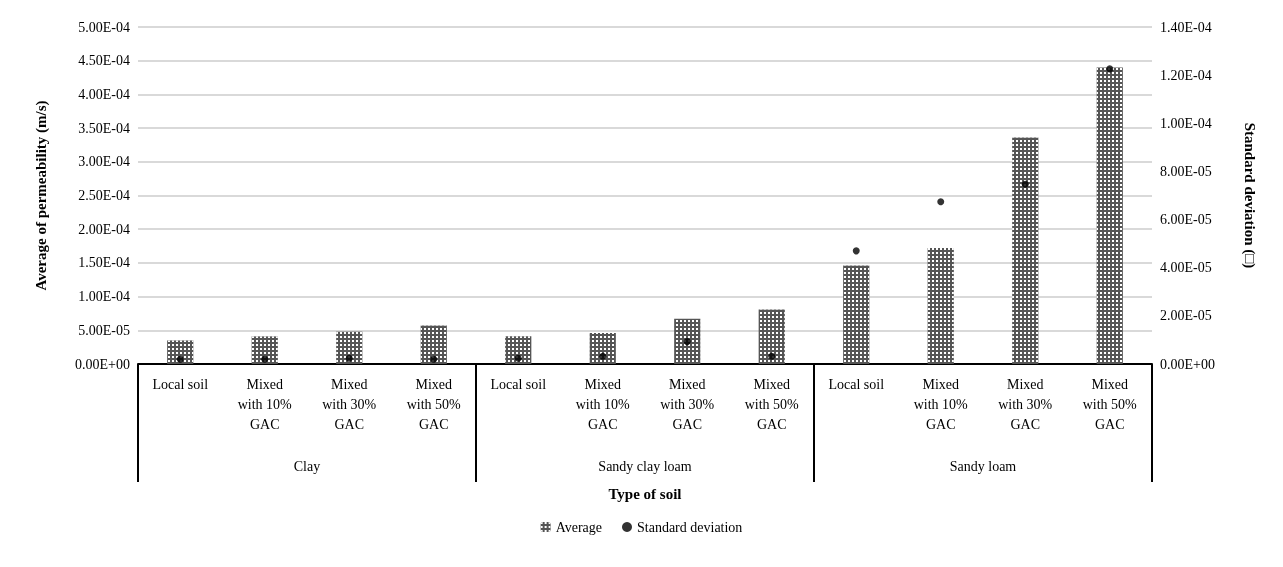 The height and width of the screenshot is (567, 1283). I want to click on y-tick-label: 0.00E+00, so click(102, 364).